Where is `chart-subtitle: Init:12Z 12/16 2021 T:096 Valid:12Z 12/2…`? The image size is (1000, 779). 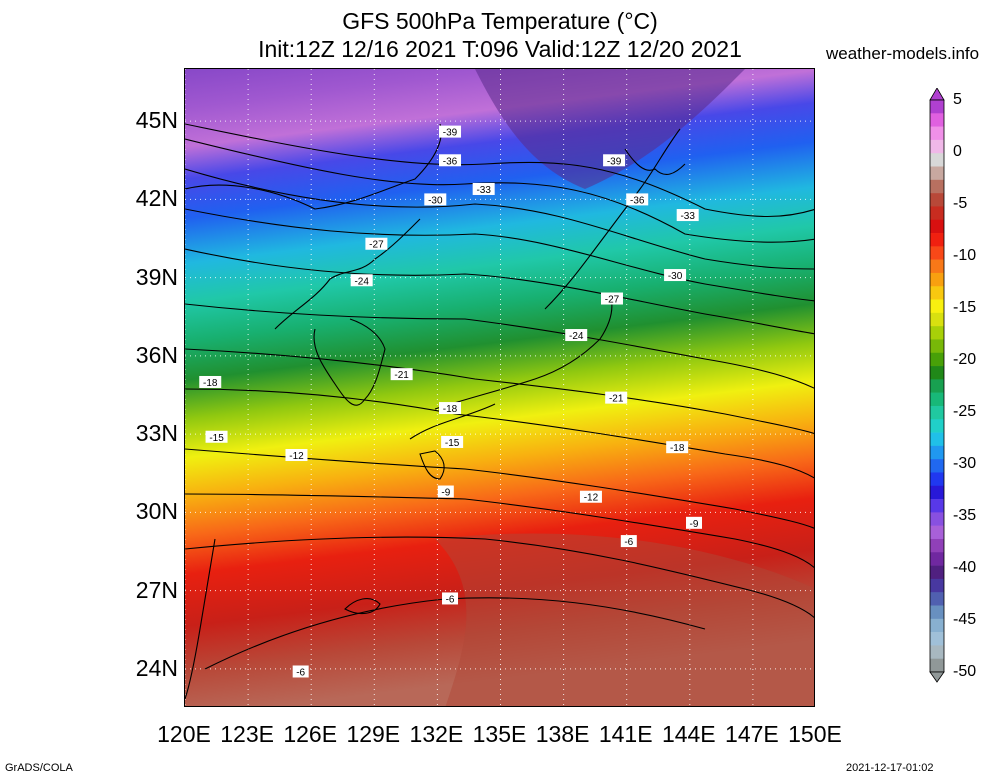
chart-subtitle: Init:12Z 12/16 2021 T:096 Valid:12Z 12/2… is located at coordinates (500, 49).